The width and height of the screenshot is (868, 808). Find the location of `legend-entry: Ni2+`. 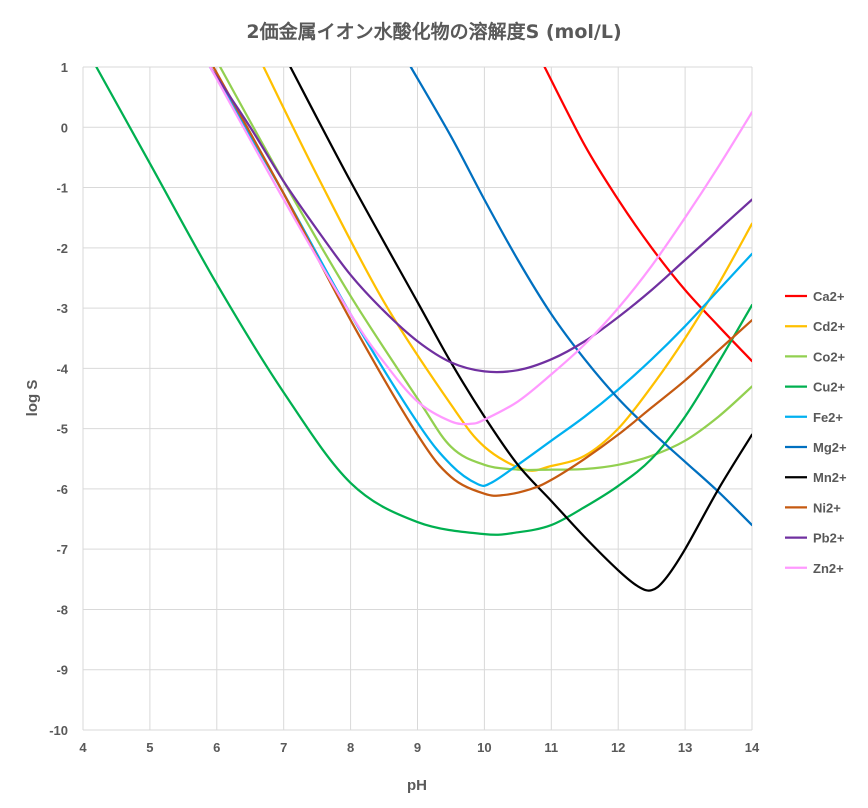

legend-entry: Ni2+ is located at coordinates (813, 507).